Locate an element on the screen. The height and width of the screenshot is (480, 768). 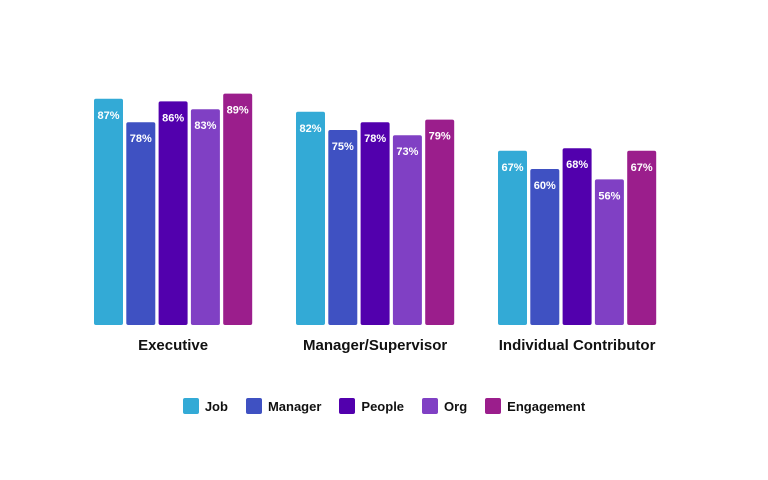
value-label-people-2: 78% is located at coordinates (375, 139).